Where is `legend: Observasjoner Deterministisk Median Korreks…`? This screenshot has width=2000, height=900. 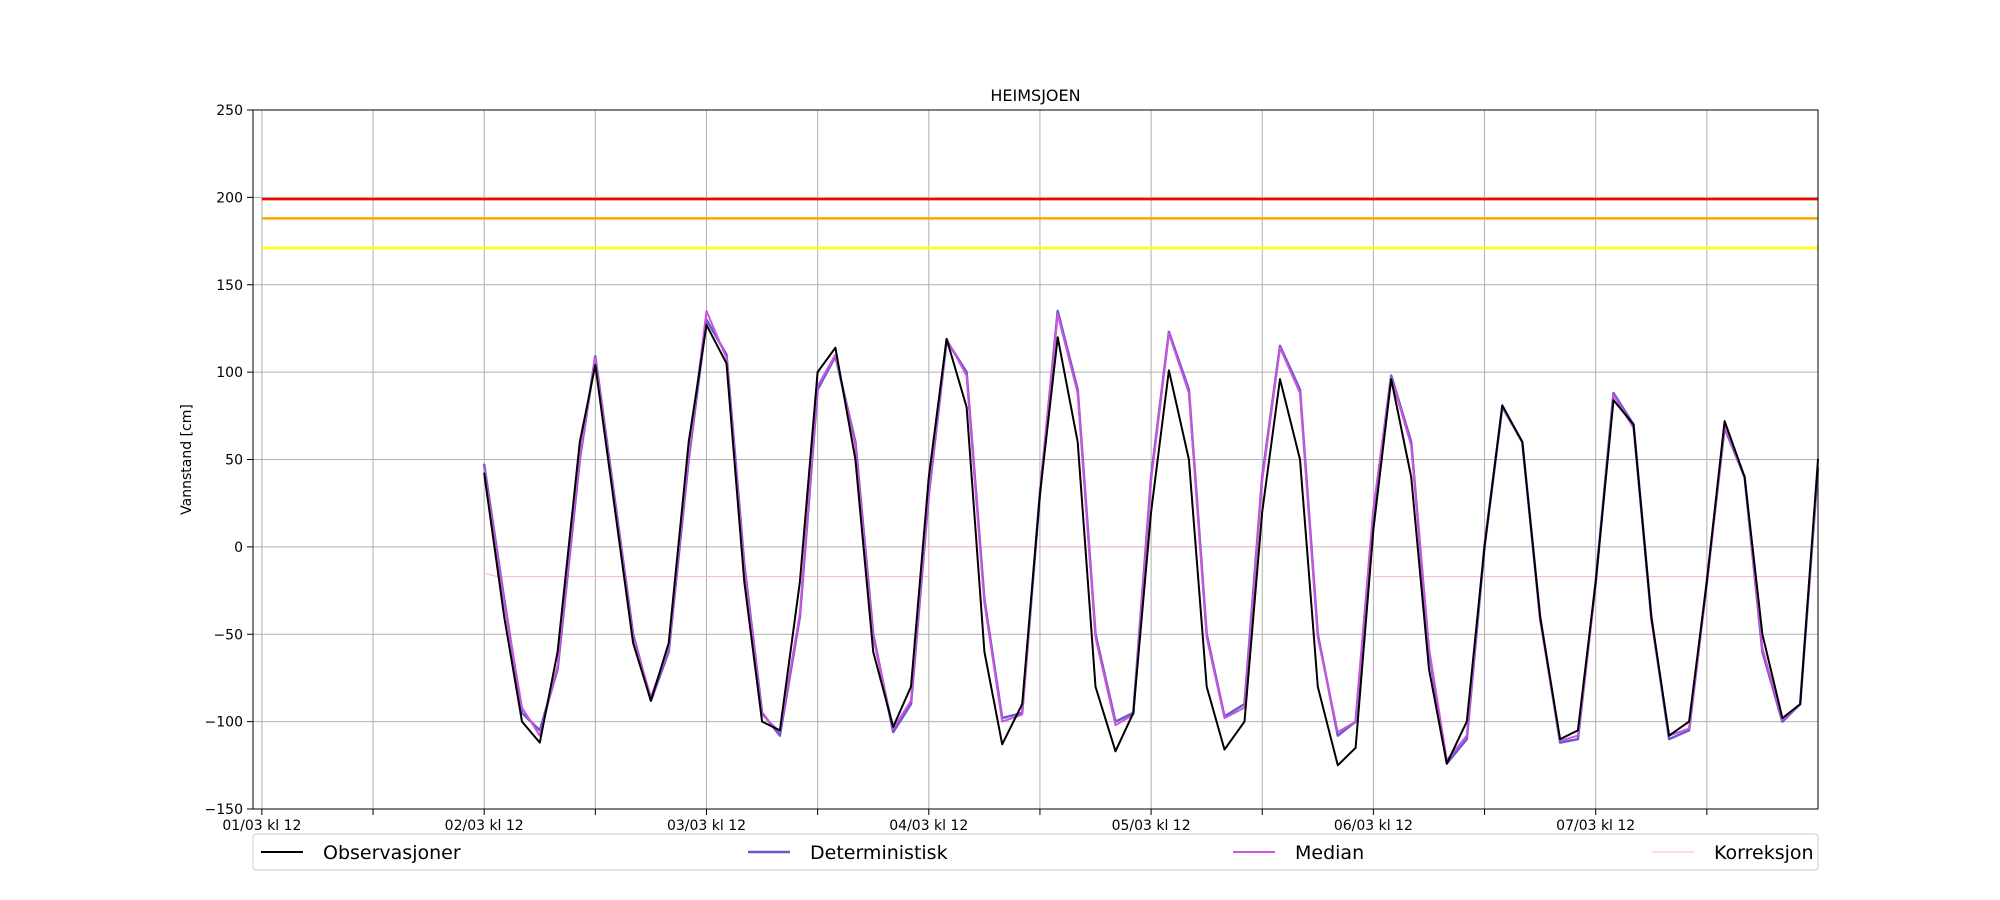 legend: Observasjoner Deterministisk Median Korreks… is located at coordinates (1035, 852).